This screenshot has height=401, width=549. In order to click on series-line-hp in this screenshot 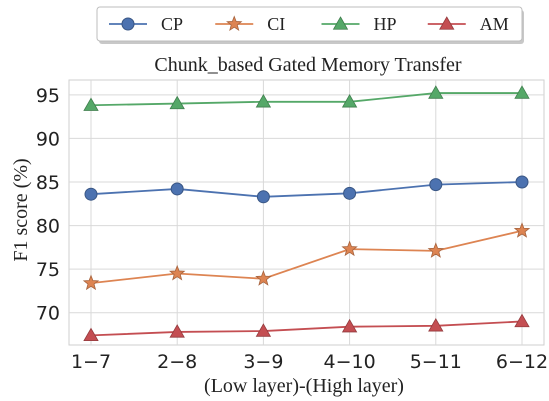, I will do `click(306, 99)`.